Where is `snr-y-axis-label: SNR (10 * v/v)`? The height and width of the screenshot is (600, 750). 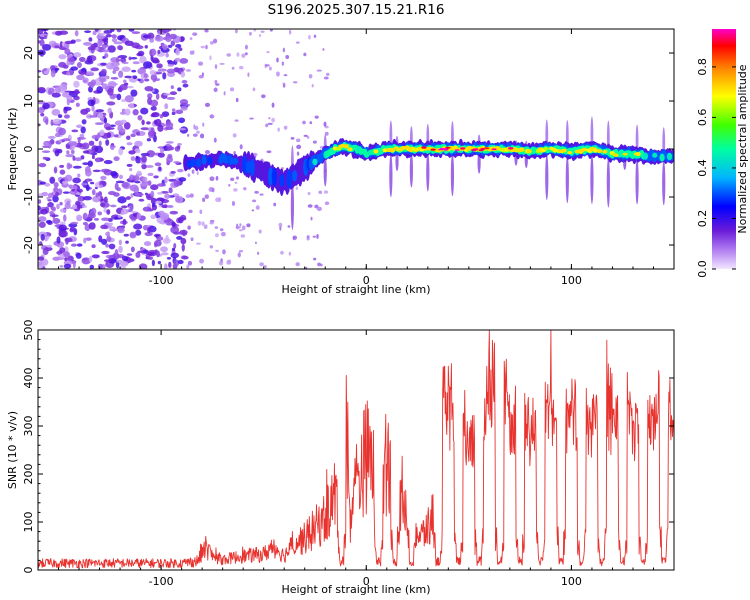 snr-y-axis-label: SNR (10 * v/v) is located at coordinates (12, 450).